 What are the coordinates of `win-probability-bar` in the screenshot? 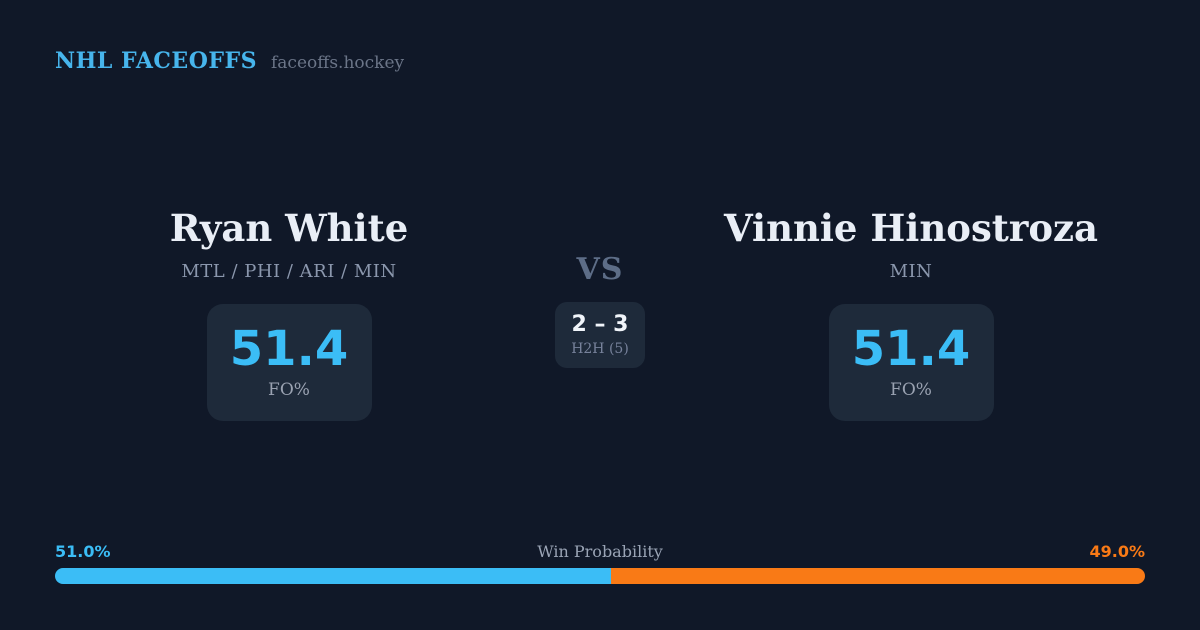 It's located at (600, 576).